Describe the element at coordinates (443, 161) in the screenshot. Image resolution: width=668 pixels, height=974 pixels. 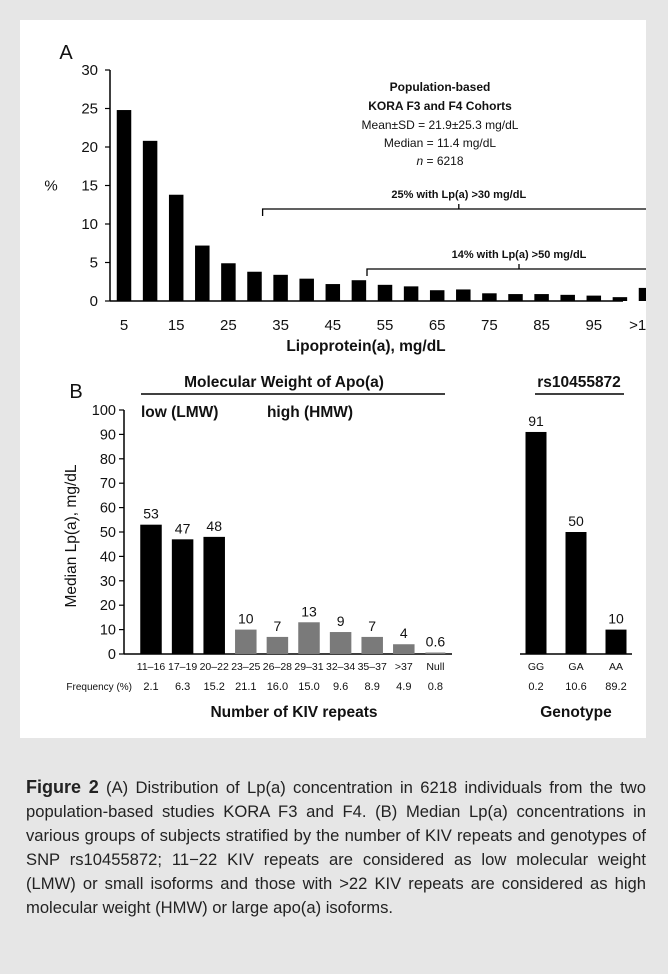
I see `panel-a-annotation-n-value: = 6218` at that location.